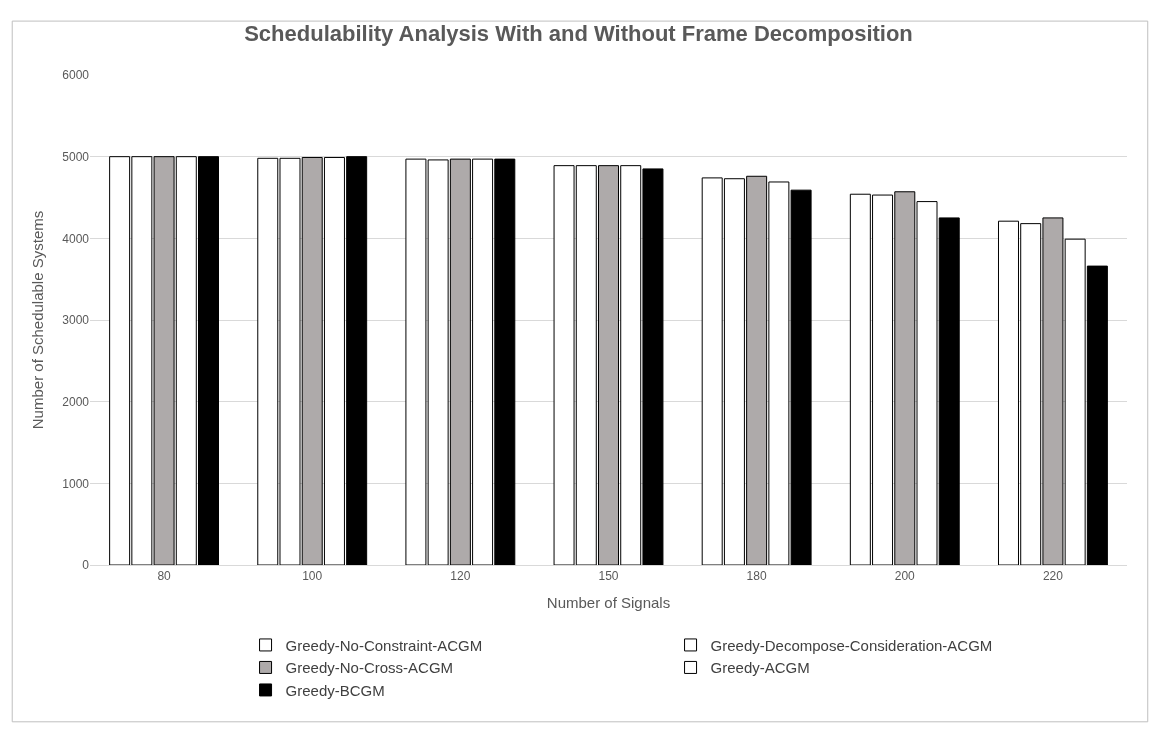 Image resolution: width=1157 pixels, height=740 pixels. What do you see at coordinates (384, 645) in the screenshot?
I see `legend-label: Greedy-No-Constraint-ACGM` at bounding box center [384, 645].